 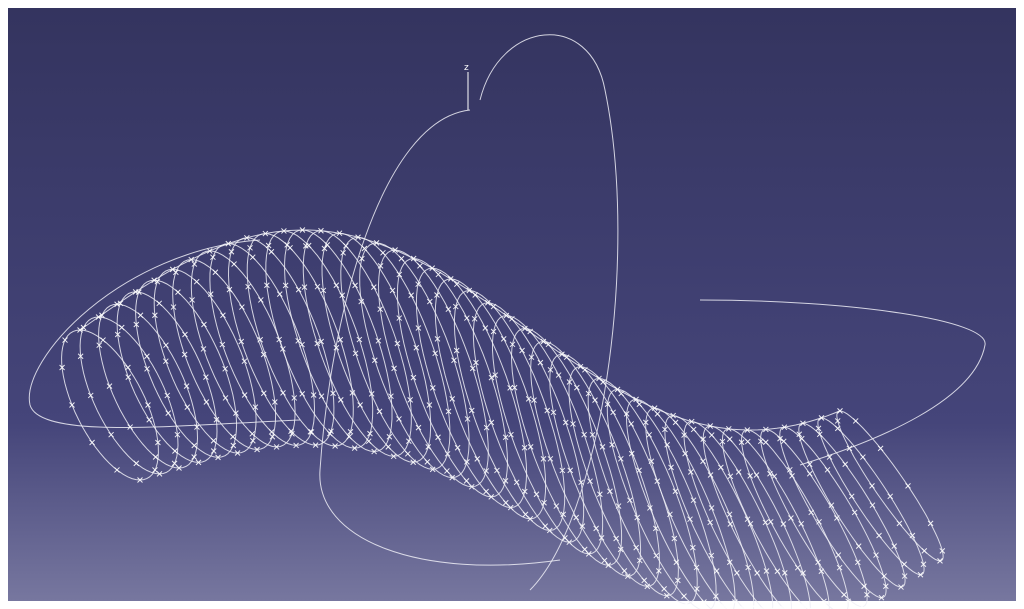 What do you see at coordinates (549, 312) in the screenshot?
I see `boundary-curve` at bounding box center [549, 312].